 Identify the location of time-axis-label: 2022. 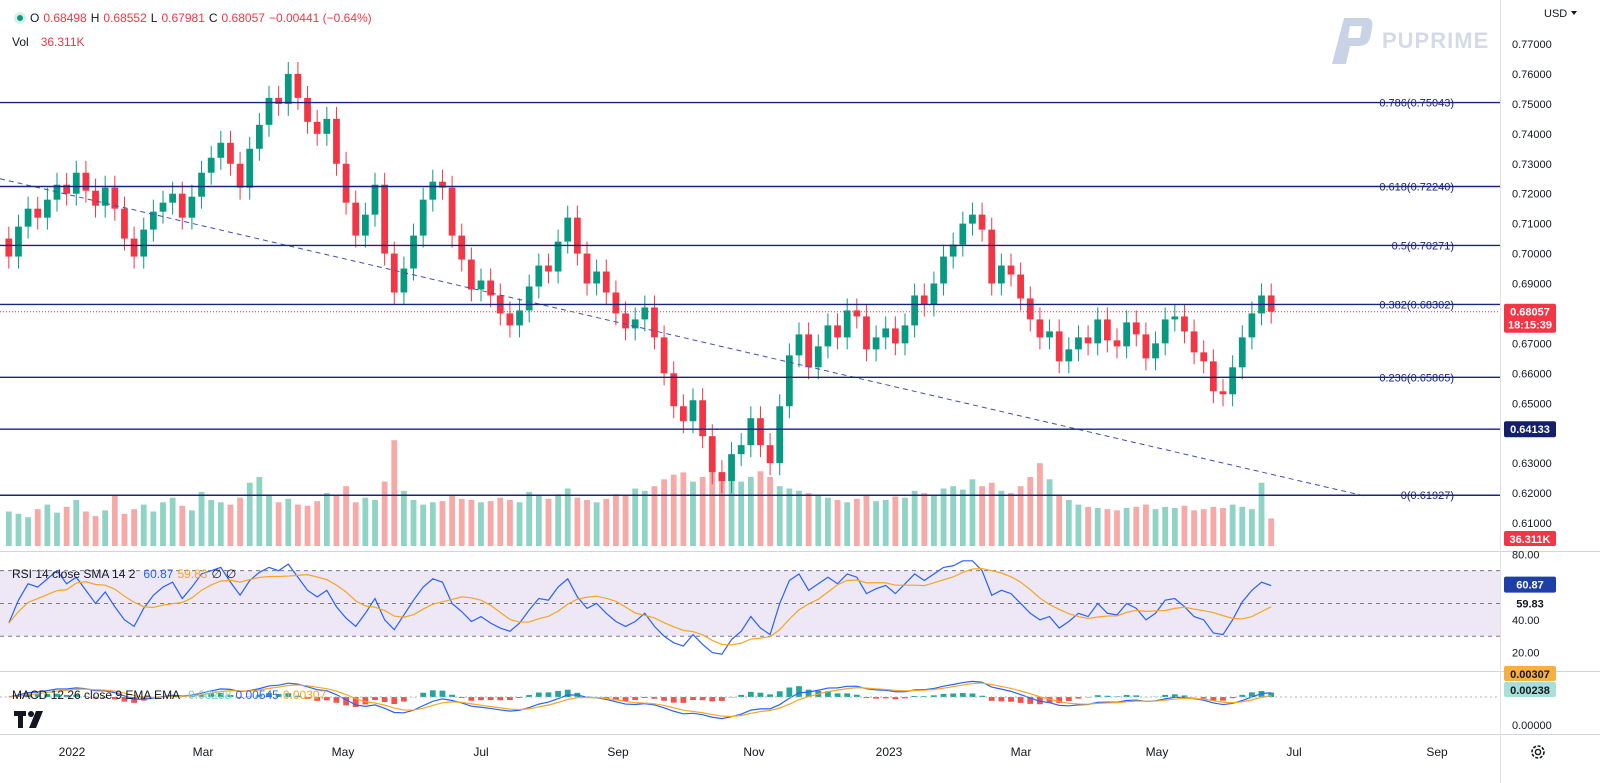
(72, 752).